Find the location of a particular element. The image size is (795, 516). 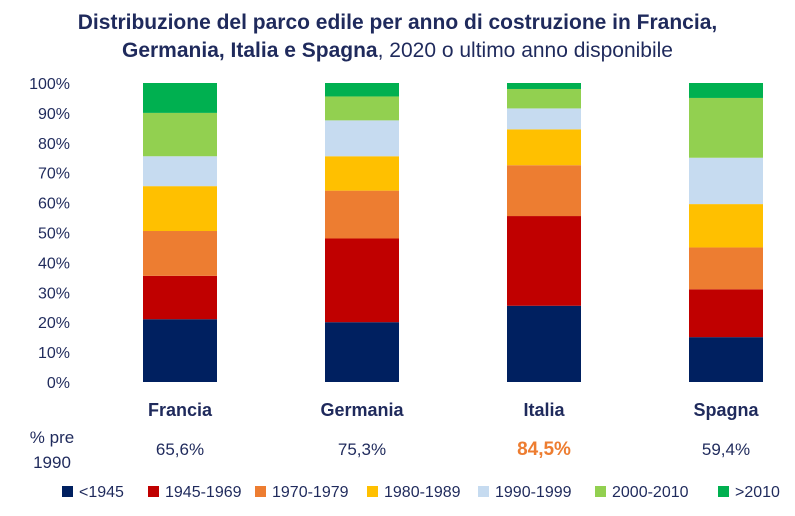

legend-swatch-1990-1999 is located at coordinates (483, 491).